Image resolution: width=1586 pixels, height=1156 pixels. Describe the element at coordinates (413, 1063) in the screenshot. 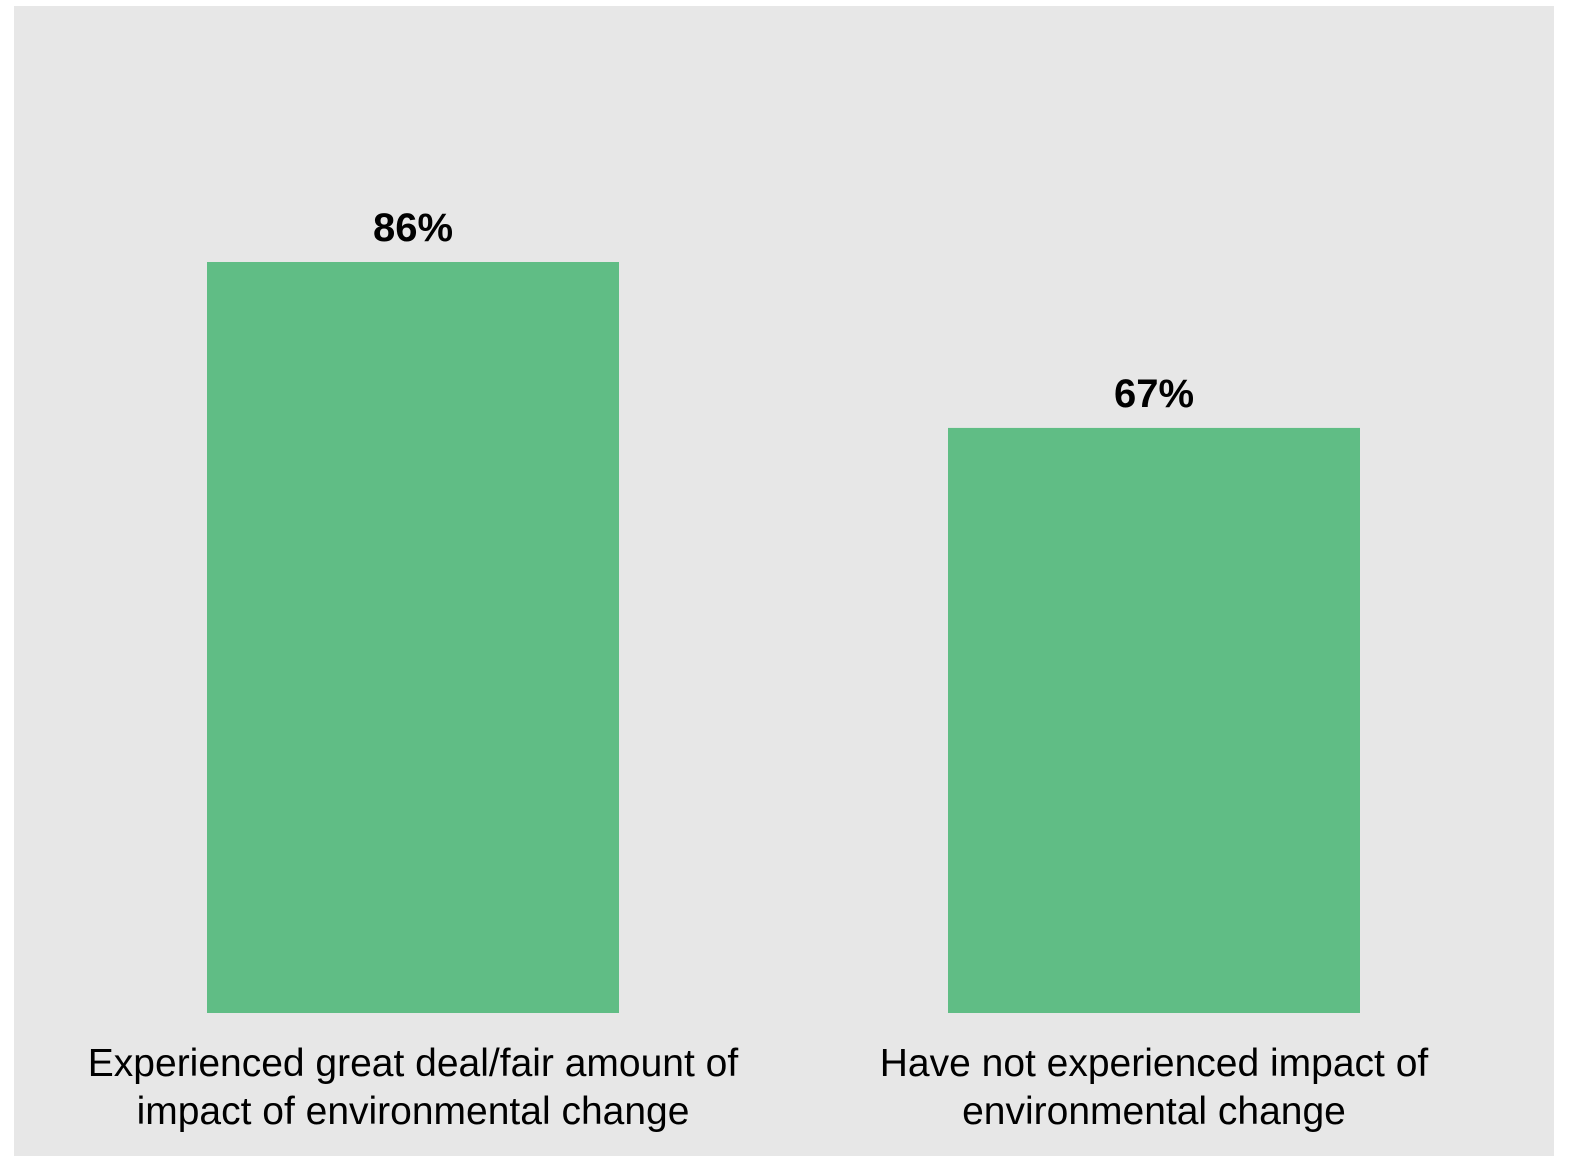

I see `category-label-1-line-1: Experienced great deal/fair amount of` at that location.